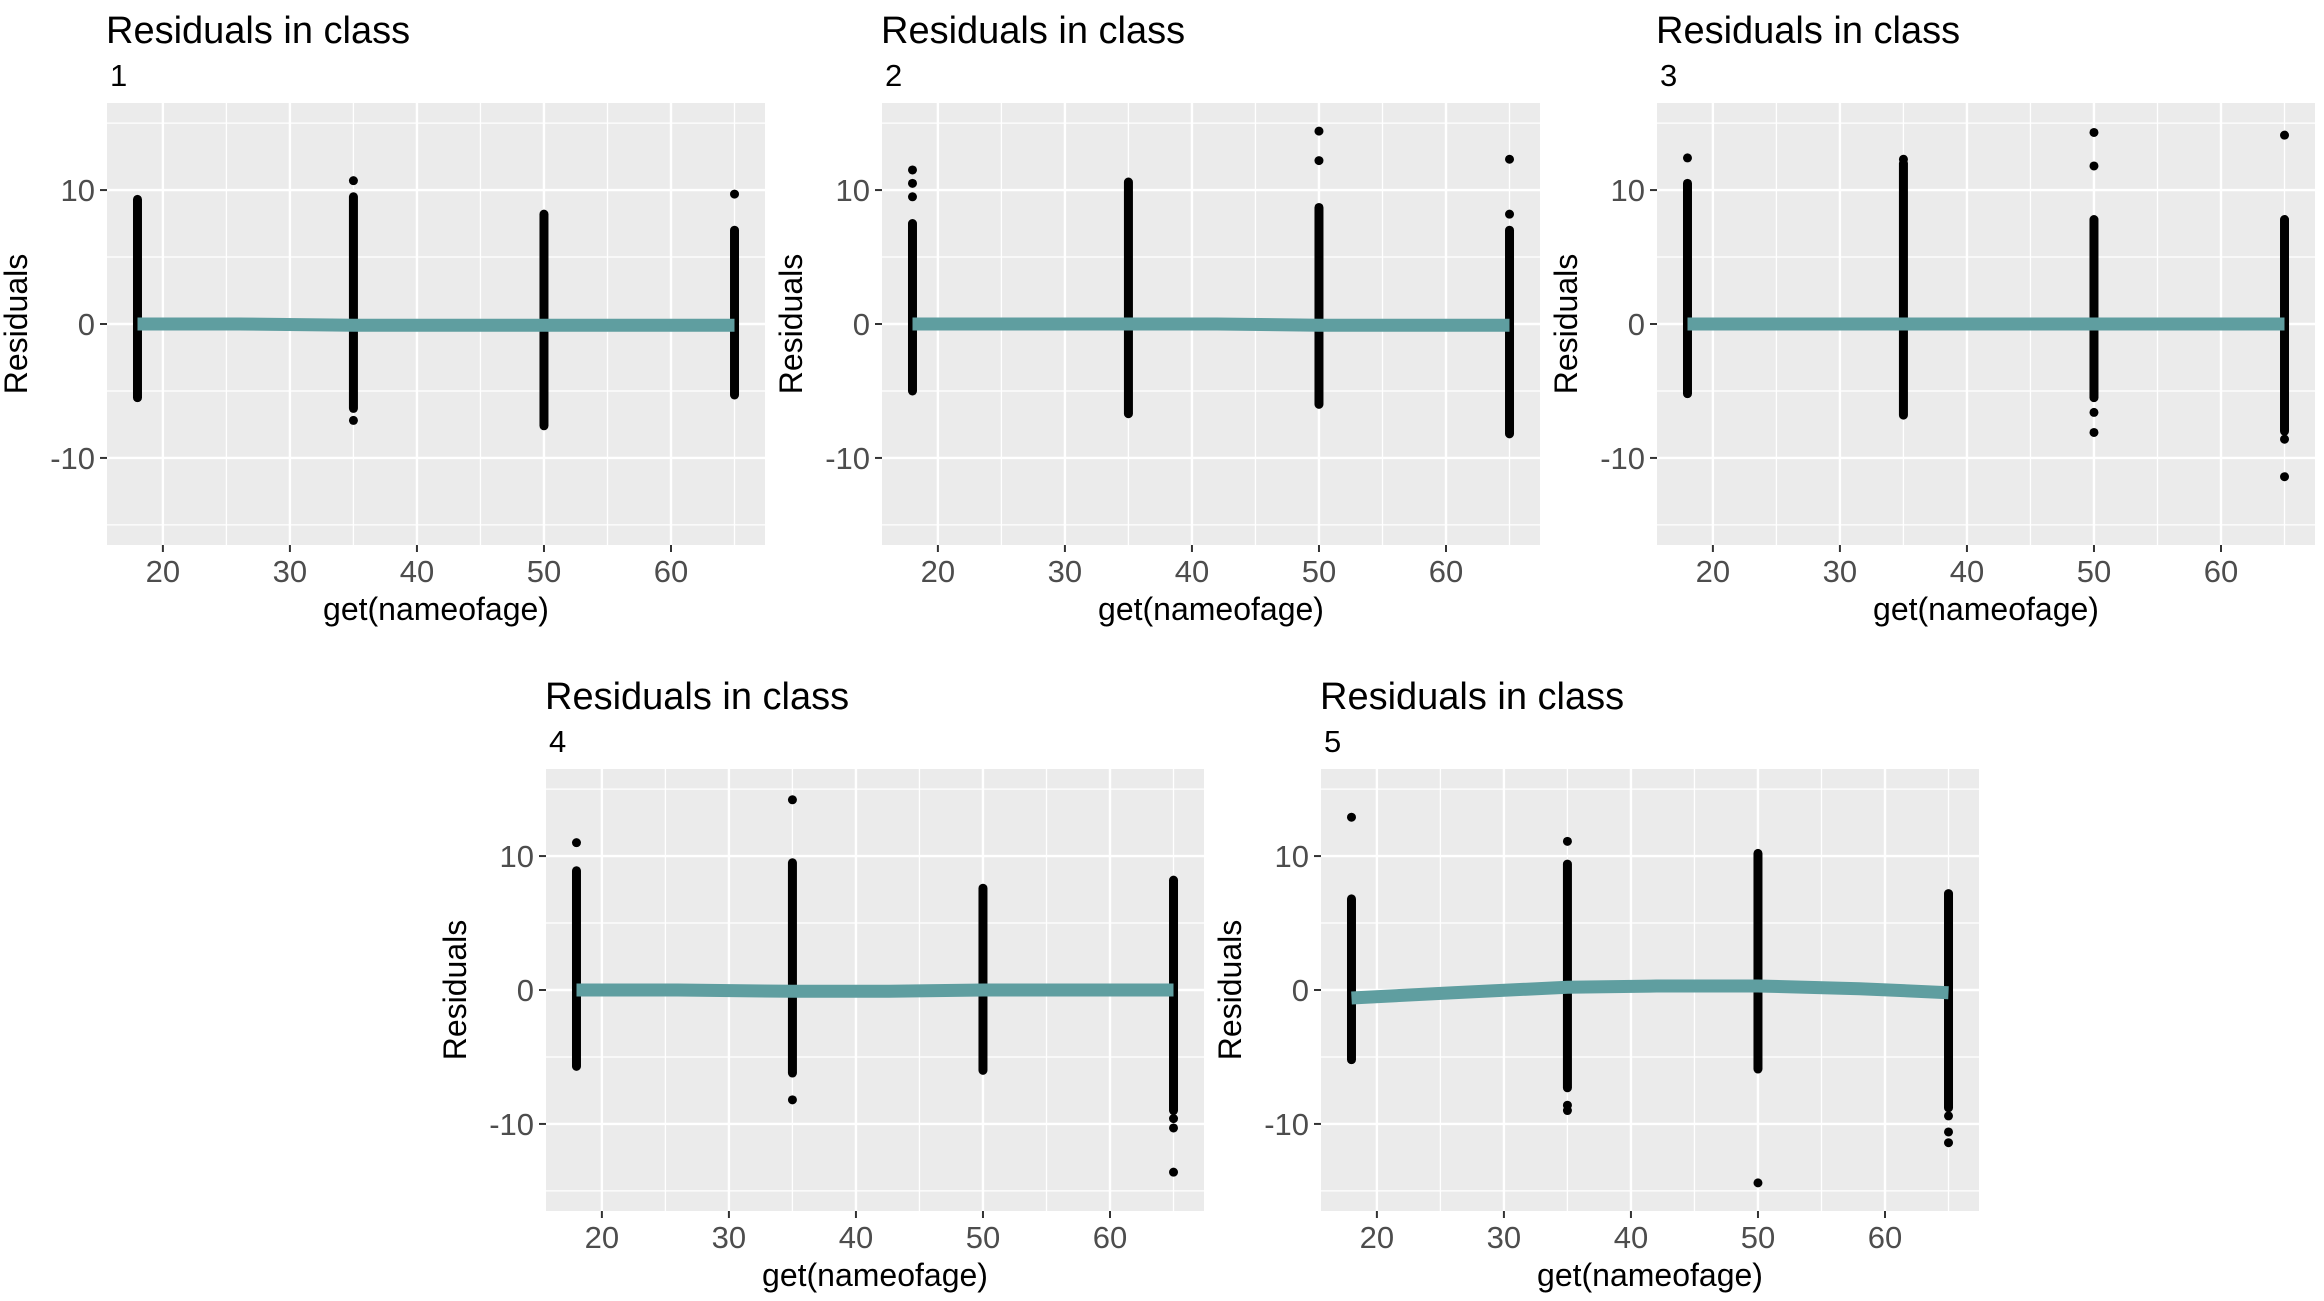 The height and width of the screenshot is (1301, 2324). Describe the element at coordinates (1332, 741) in the screenshot. I see `chart-subtitle: 5` at that location.